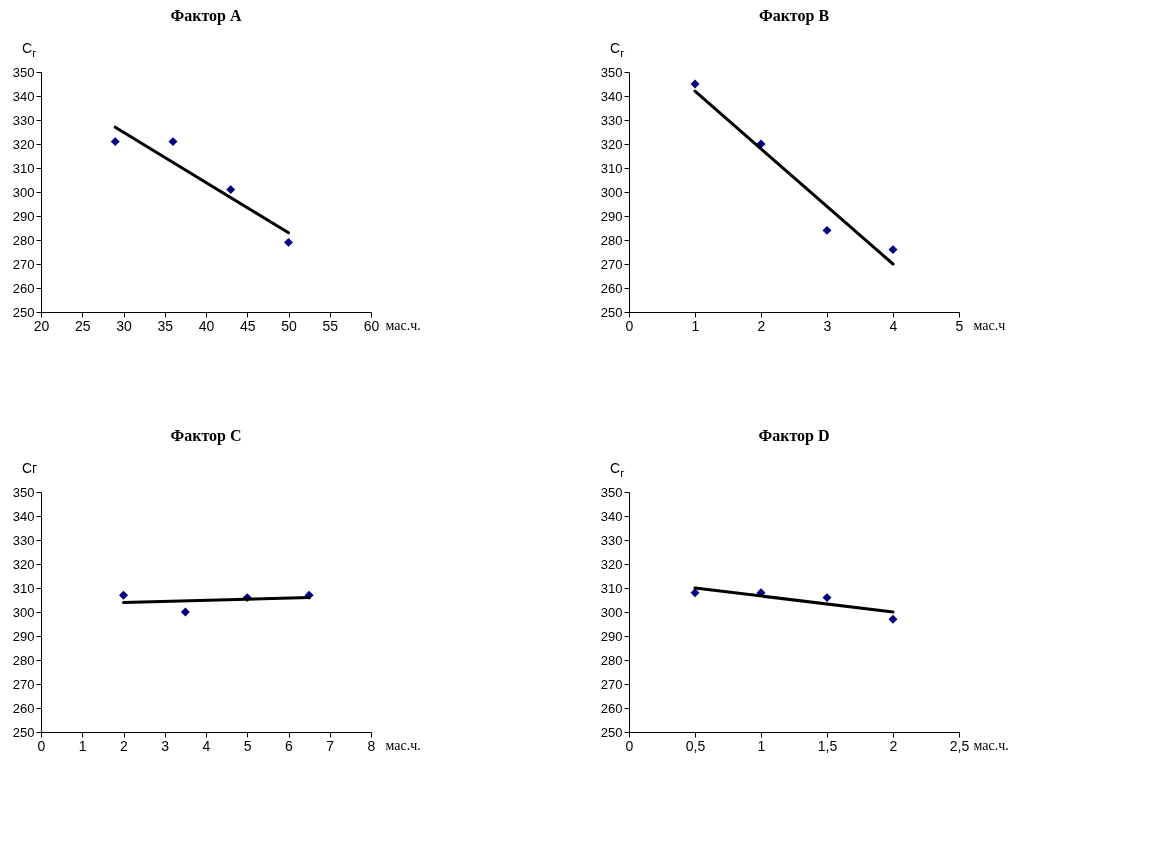 The image size is (1176, 847). Describe the element at coordinates (289, 325) in the screenshot. I see `x-tick-label: 50` at that location.